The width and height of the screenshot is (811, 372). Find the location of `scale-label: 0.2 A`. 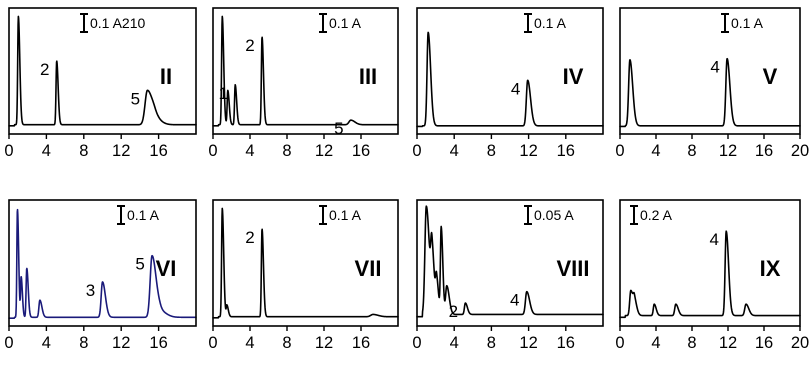

scale-label: 0.2 A is located at coordinates (656, 215).